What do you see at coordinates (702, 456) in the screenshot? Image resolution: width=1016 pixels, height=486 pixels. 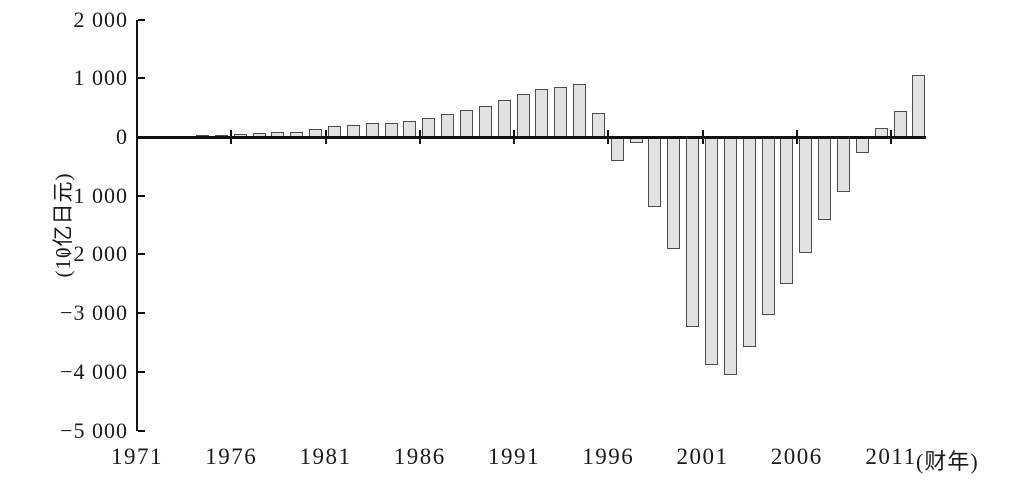 I see `x-tick-label-2001: 2001` at bounding box center [702, 456].